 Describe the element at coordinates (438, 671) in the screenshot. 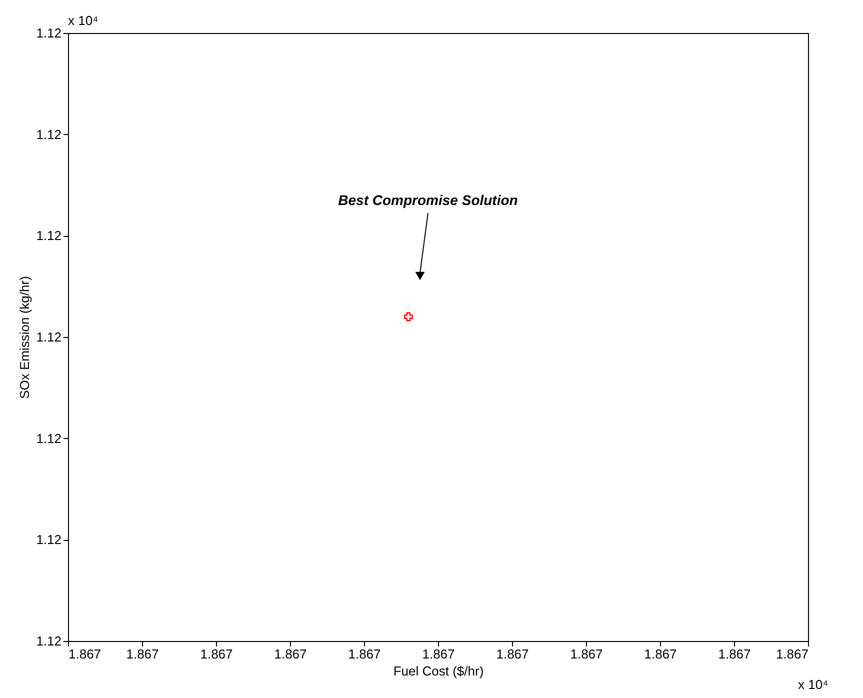

I see `x-axis-title: Fuel Cost ($/hr)` at that location.